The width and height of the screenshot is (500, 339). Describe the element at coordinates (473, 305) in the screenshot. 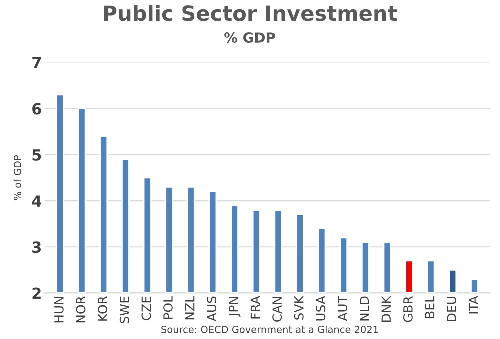

I see `x-tick-label: ITA` at that location.